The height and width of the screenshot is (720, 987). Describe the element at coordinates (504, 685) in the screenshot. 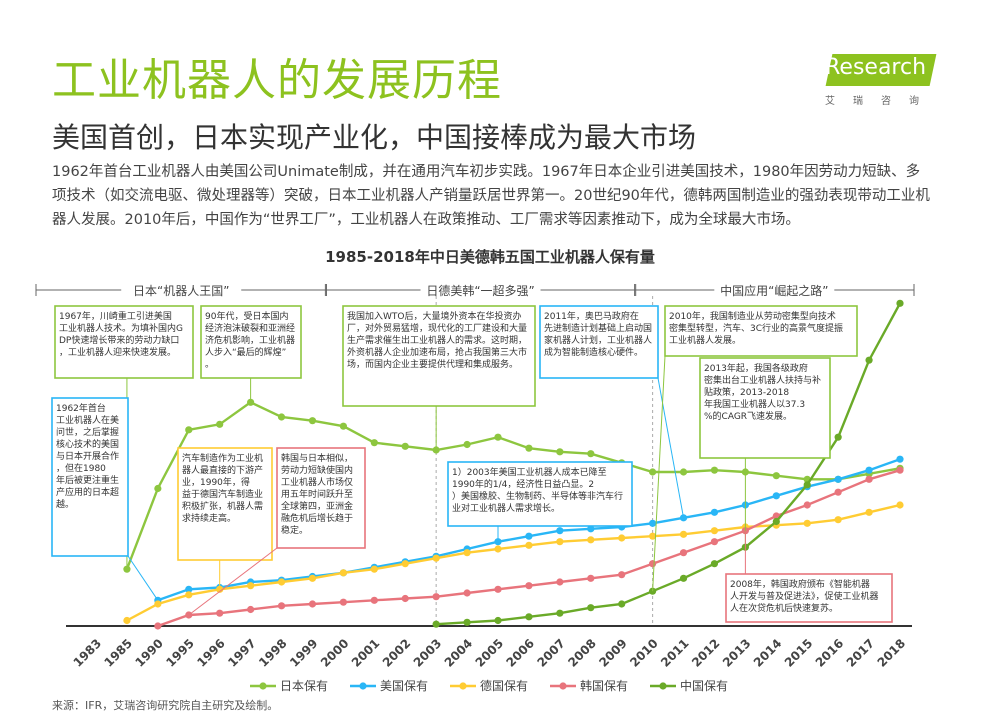

I see `legend-label: 德国保有` at that location.